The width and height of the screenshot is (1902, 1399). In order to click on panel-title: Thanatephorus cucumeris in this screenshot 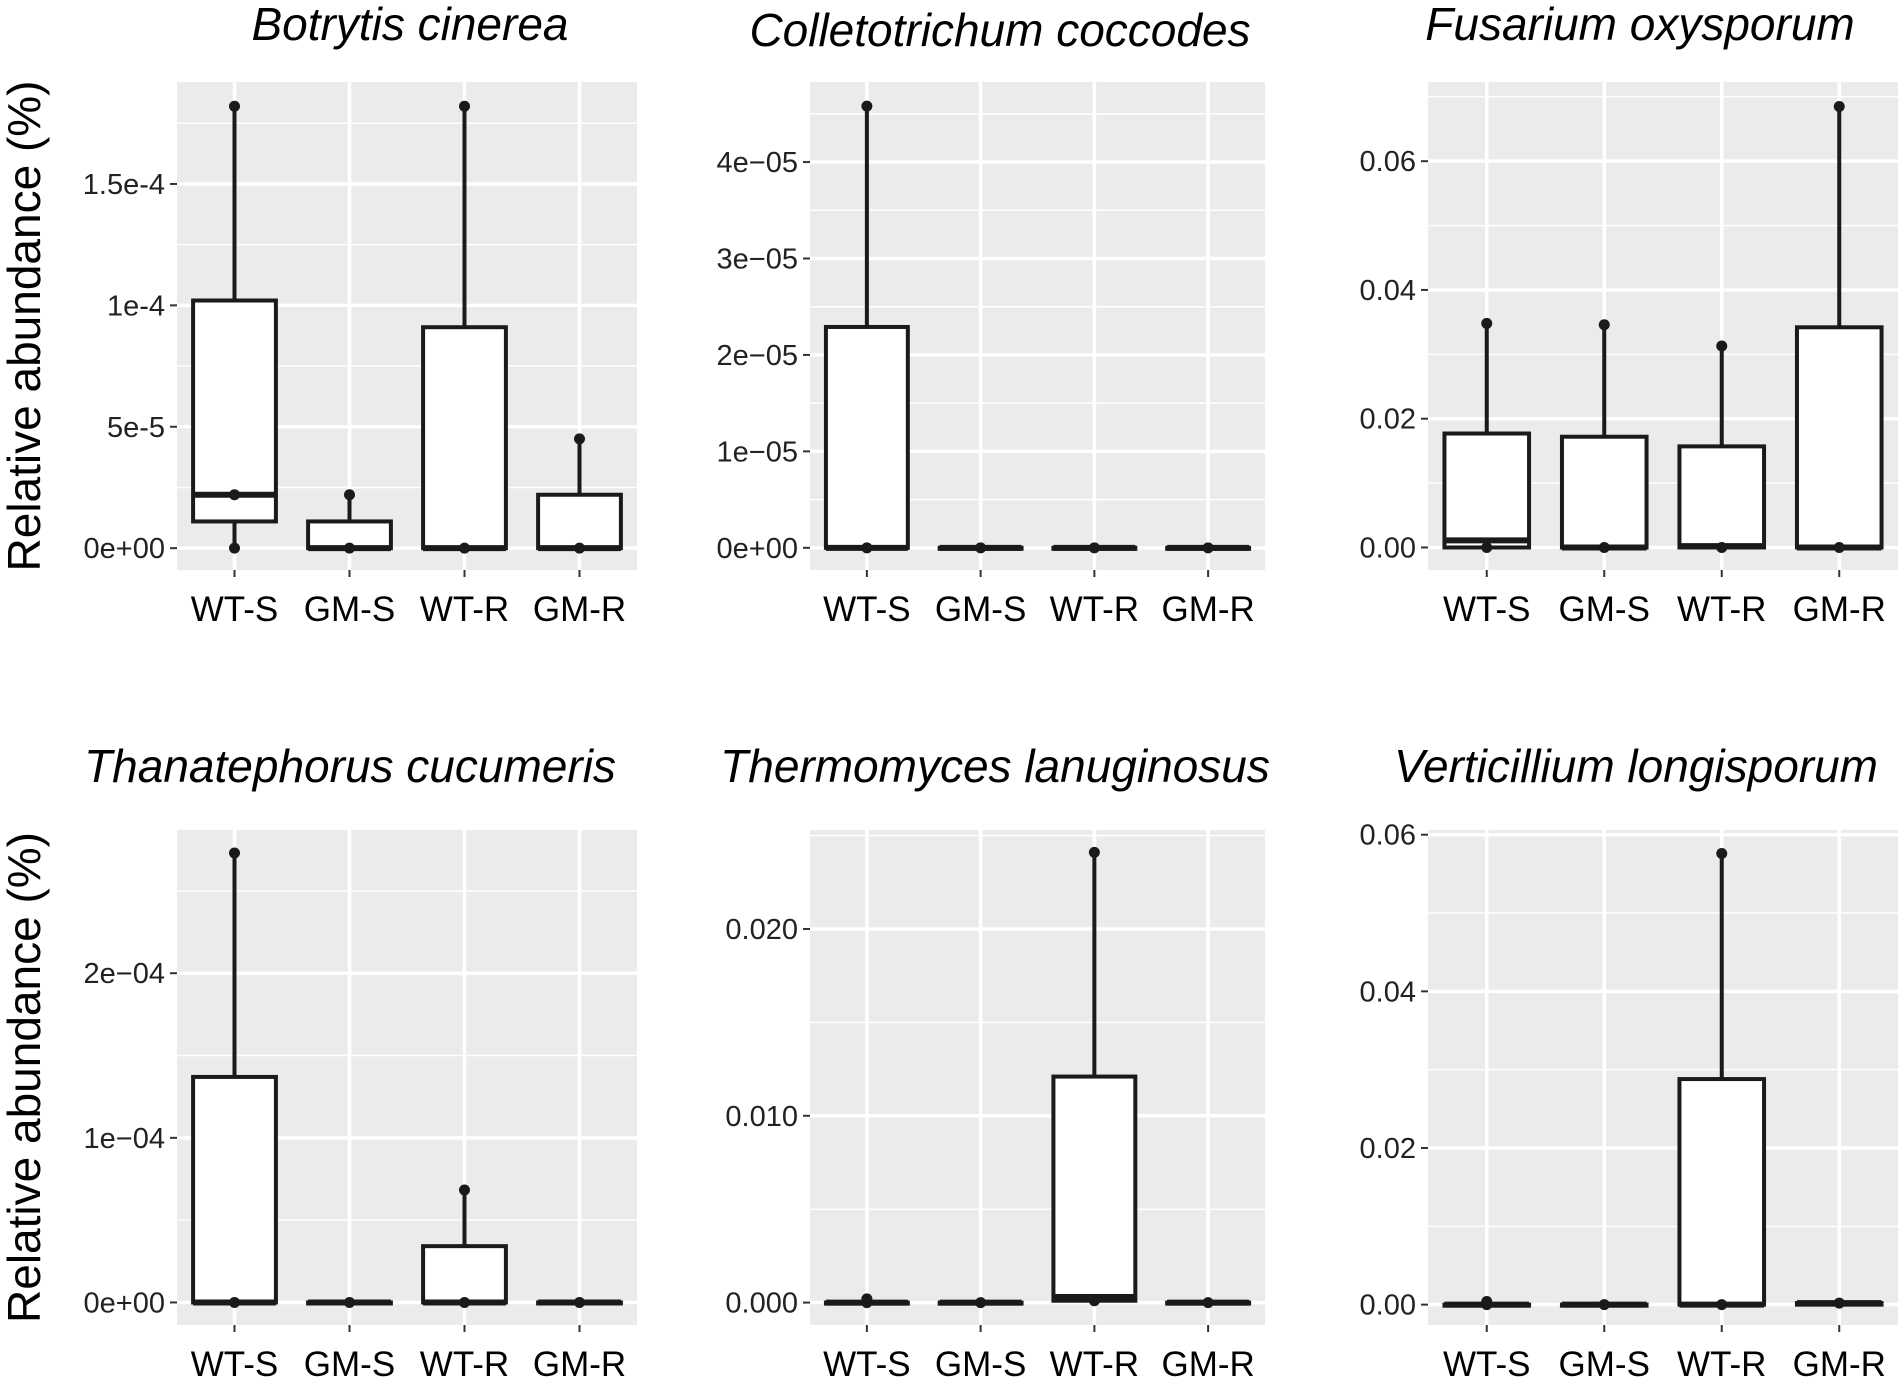, I will do `click(350, 766)`.